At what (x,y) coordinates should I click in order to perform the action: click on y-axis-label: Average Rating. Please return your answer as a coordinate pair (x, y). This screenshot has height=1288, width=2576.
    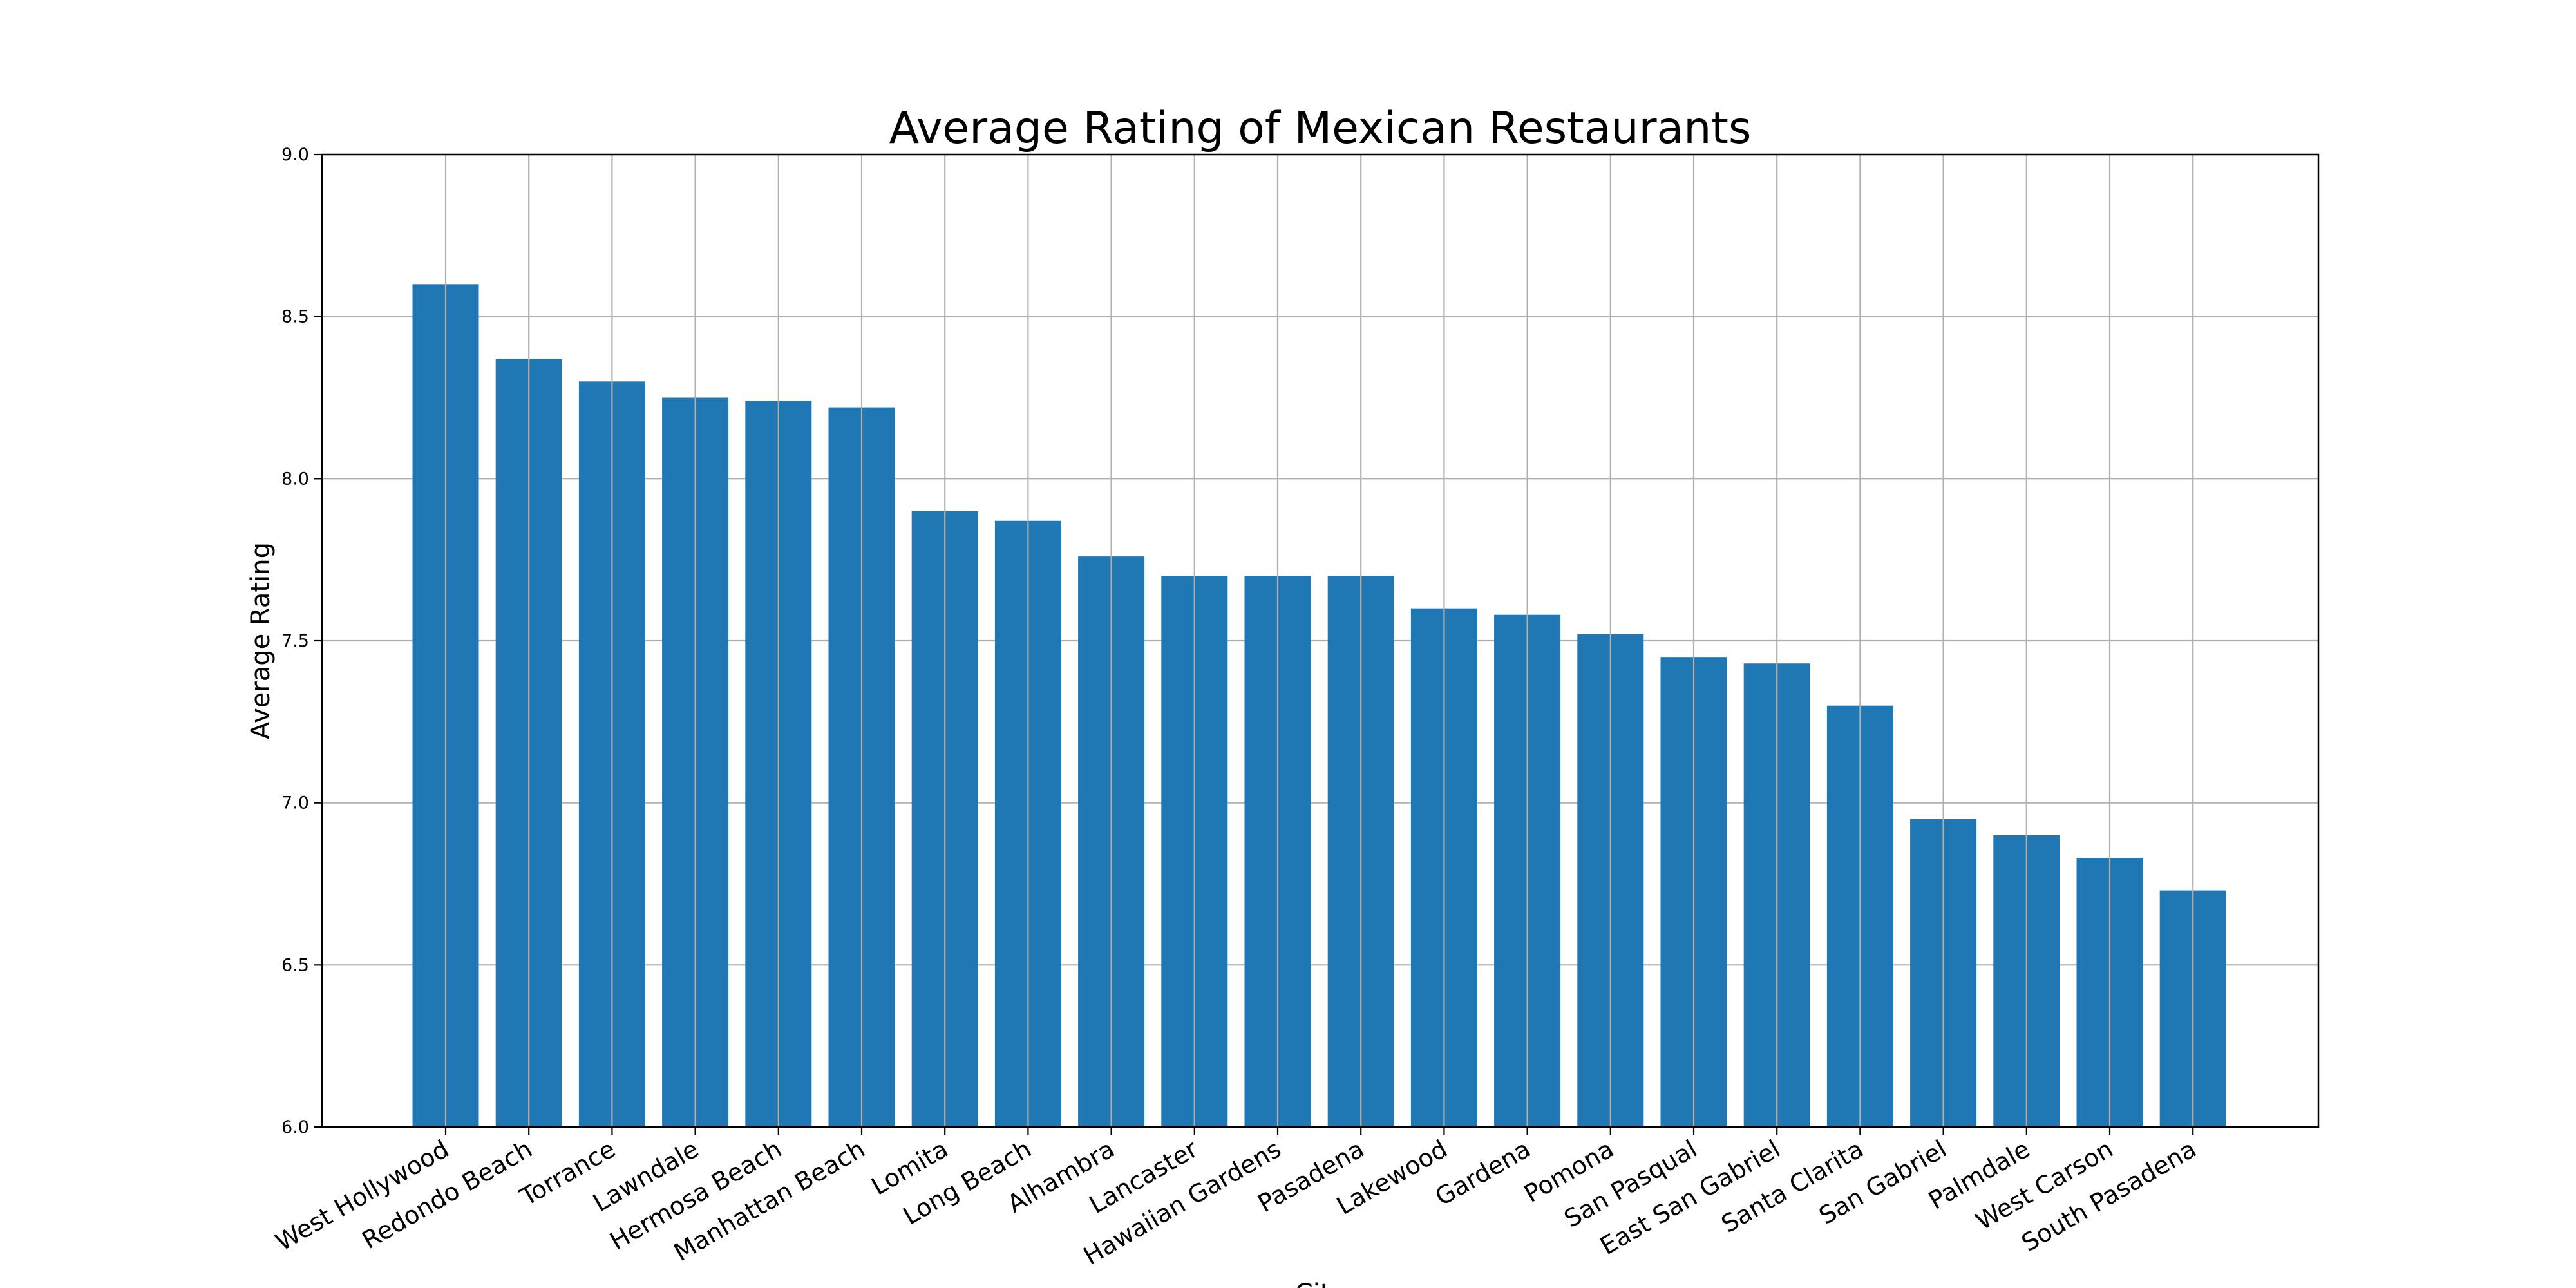
    Looking at the image, I should click on (261, 640).